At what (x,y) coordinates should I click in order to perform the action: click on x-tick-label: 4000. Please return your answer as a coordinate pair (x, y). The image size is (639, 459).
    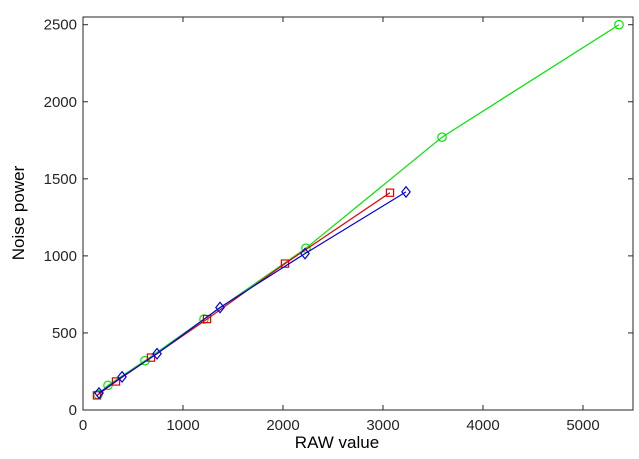
    Looking at the image, I should click on (482, 425).